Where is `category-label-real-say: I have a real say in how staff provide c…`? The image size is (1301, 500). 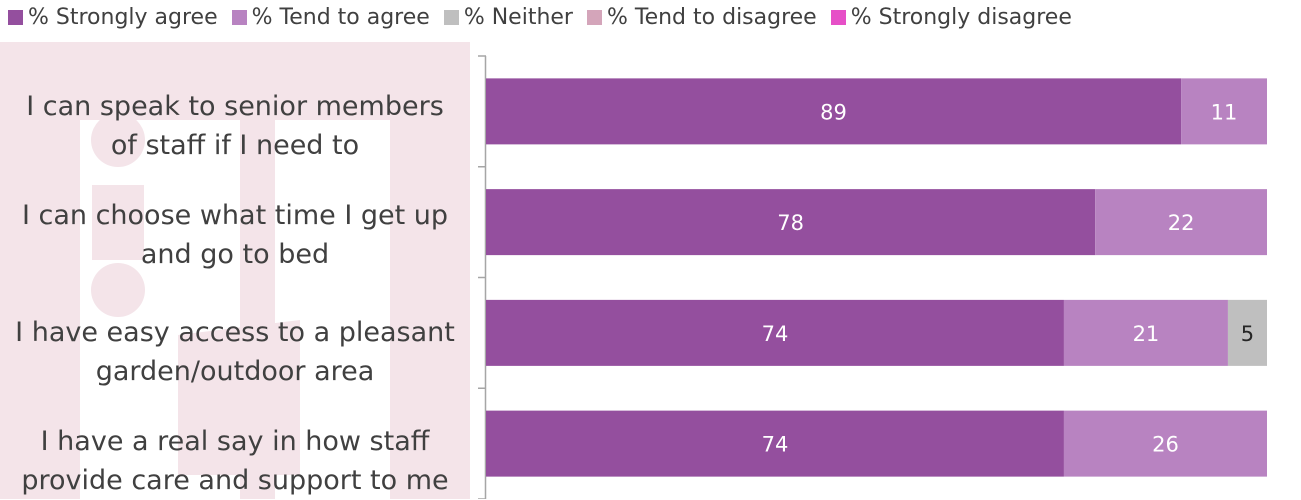 category-label-real-say: I have a real say in how staff provide c… is located at coordinates (235, 461).